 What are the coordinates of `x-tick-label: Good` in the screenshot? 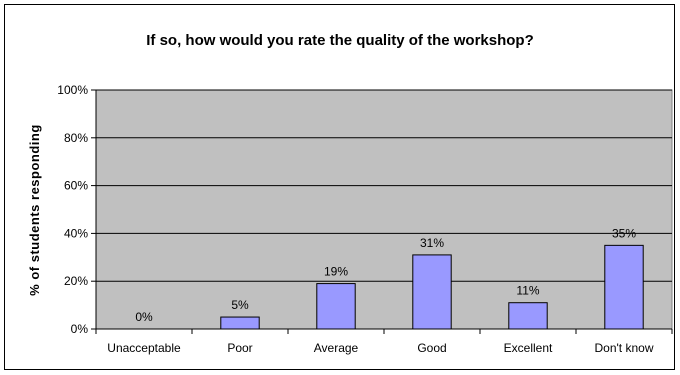 It's located at (431, 348).